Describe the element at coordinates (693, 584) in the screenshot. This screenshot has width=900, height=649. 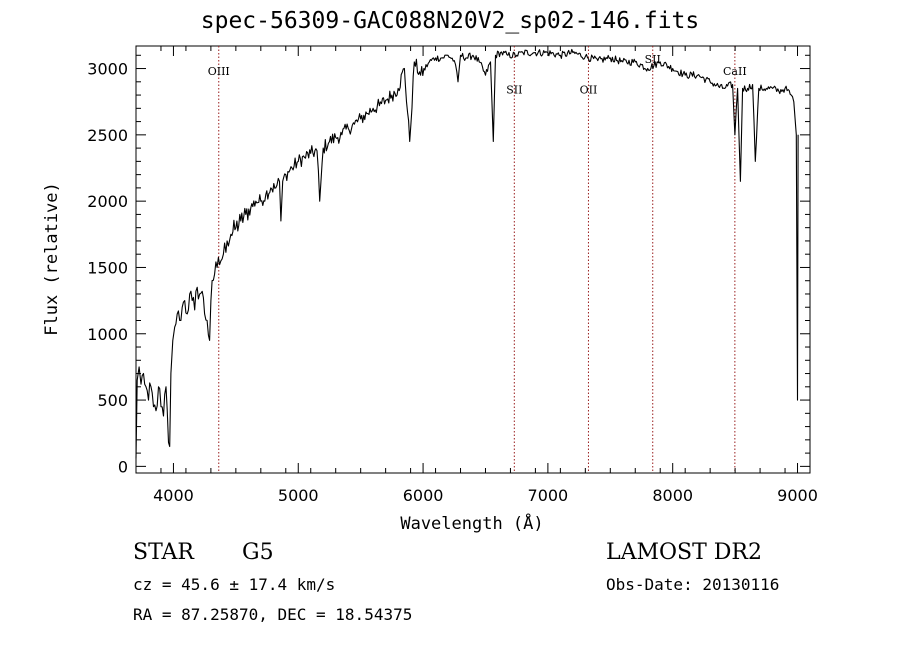
I see `obs-date: Obs-Date: 20130116` at that location.